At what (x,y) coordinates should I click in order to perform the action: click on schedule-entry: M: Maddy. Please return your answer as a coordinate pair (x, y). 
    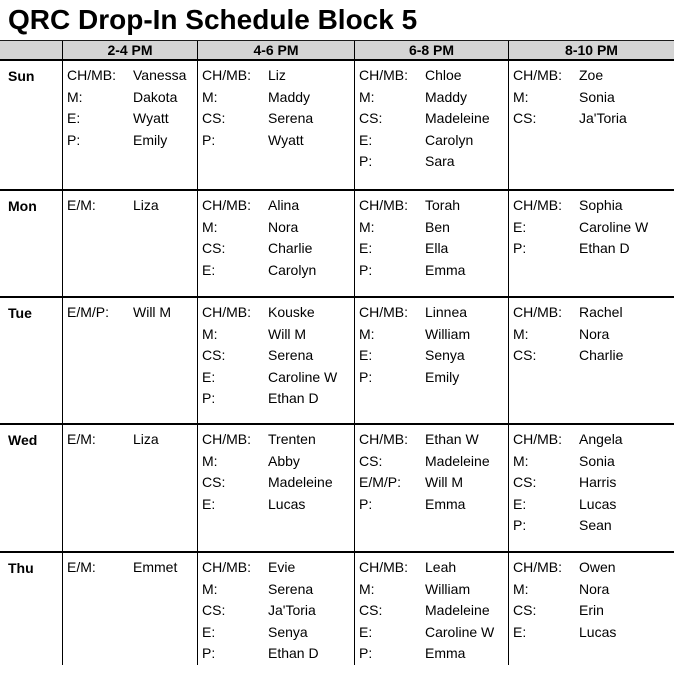
    Looking at the image, I should click on (278, 98).